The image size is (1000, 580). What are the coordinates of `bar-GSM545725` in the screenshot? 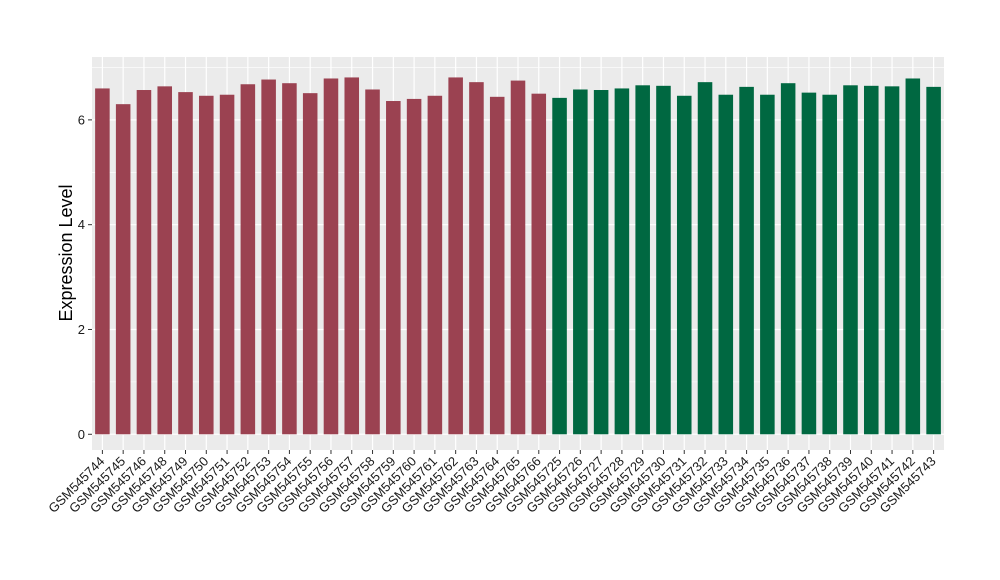 It's located at (559, 266).